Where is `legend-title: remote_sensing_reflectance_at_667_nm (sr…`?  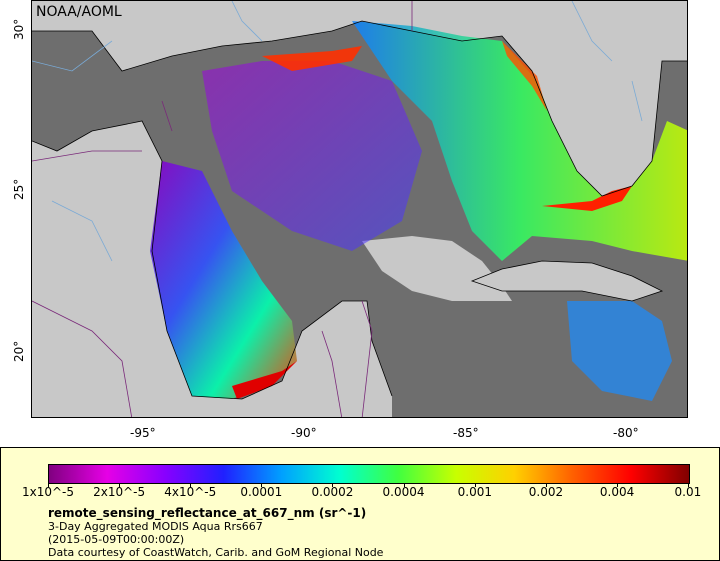
legend-title: remote_sensing_reflectance_at_667_nm (sr… is located at coordinates (207, 513).